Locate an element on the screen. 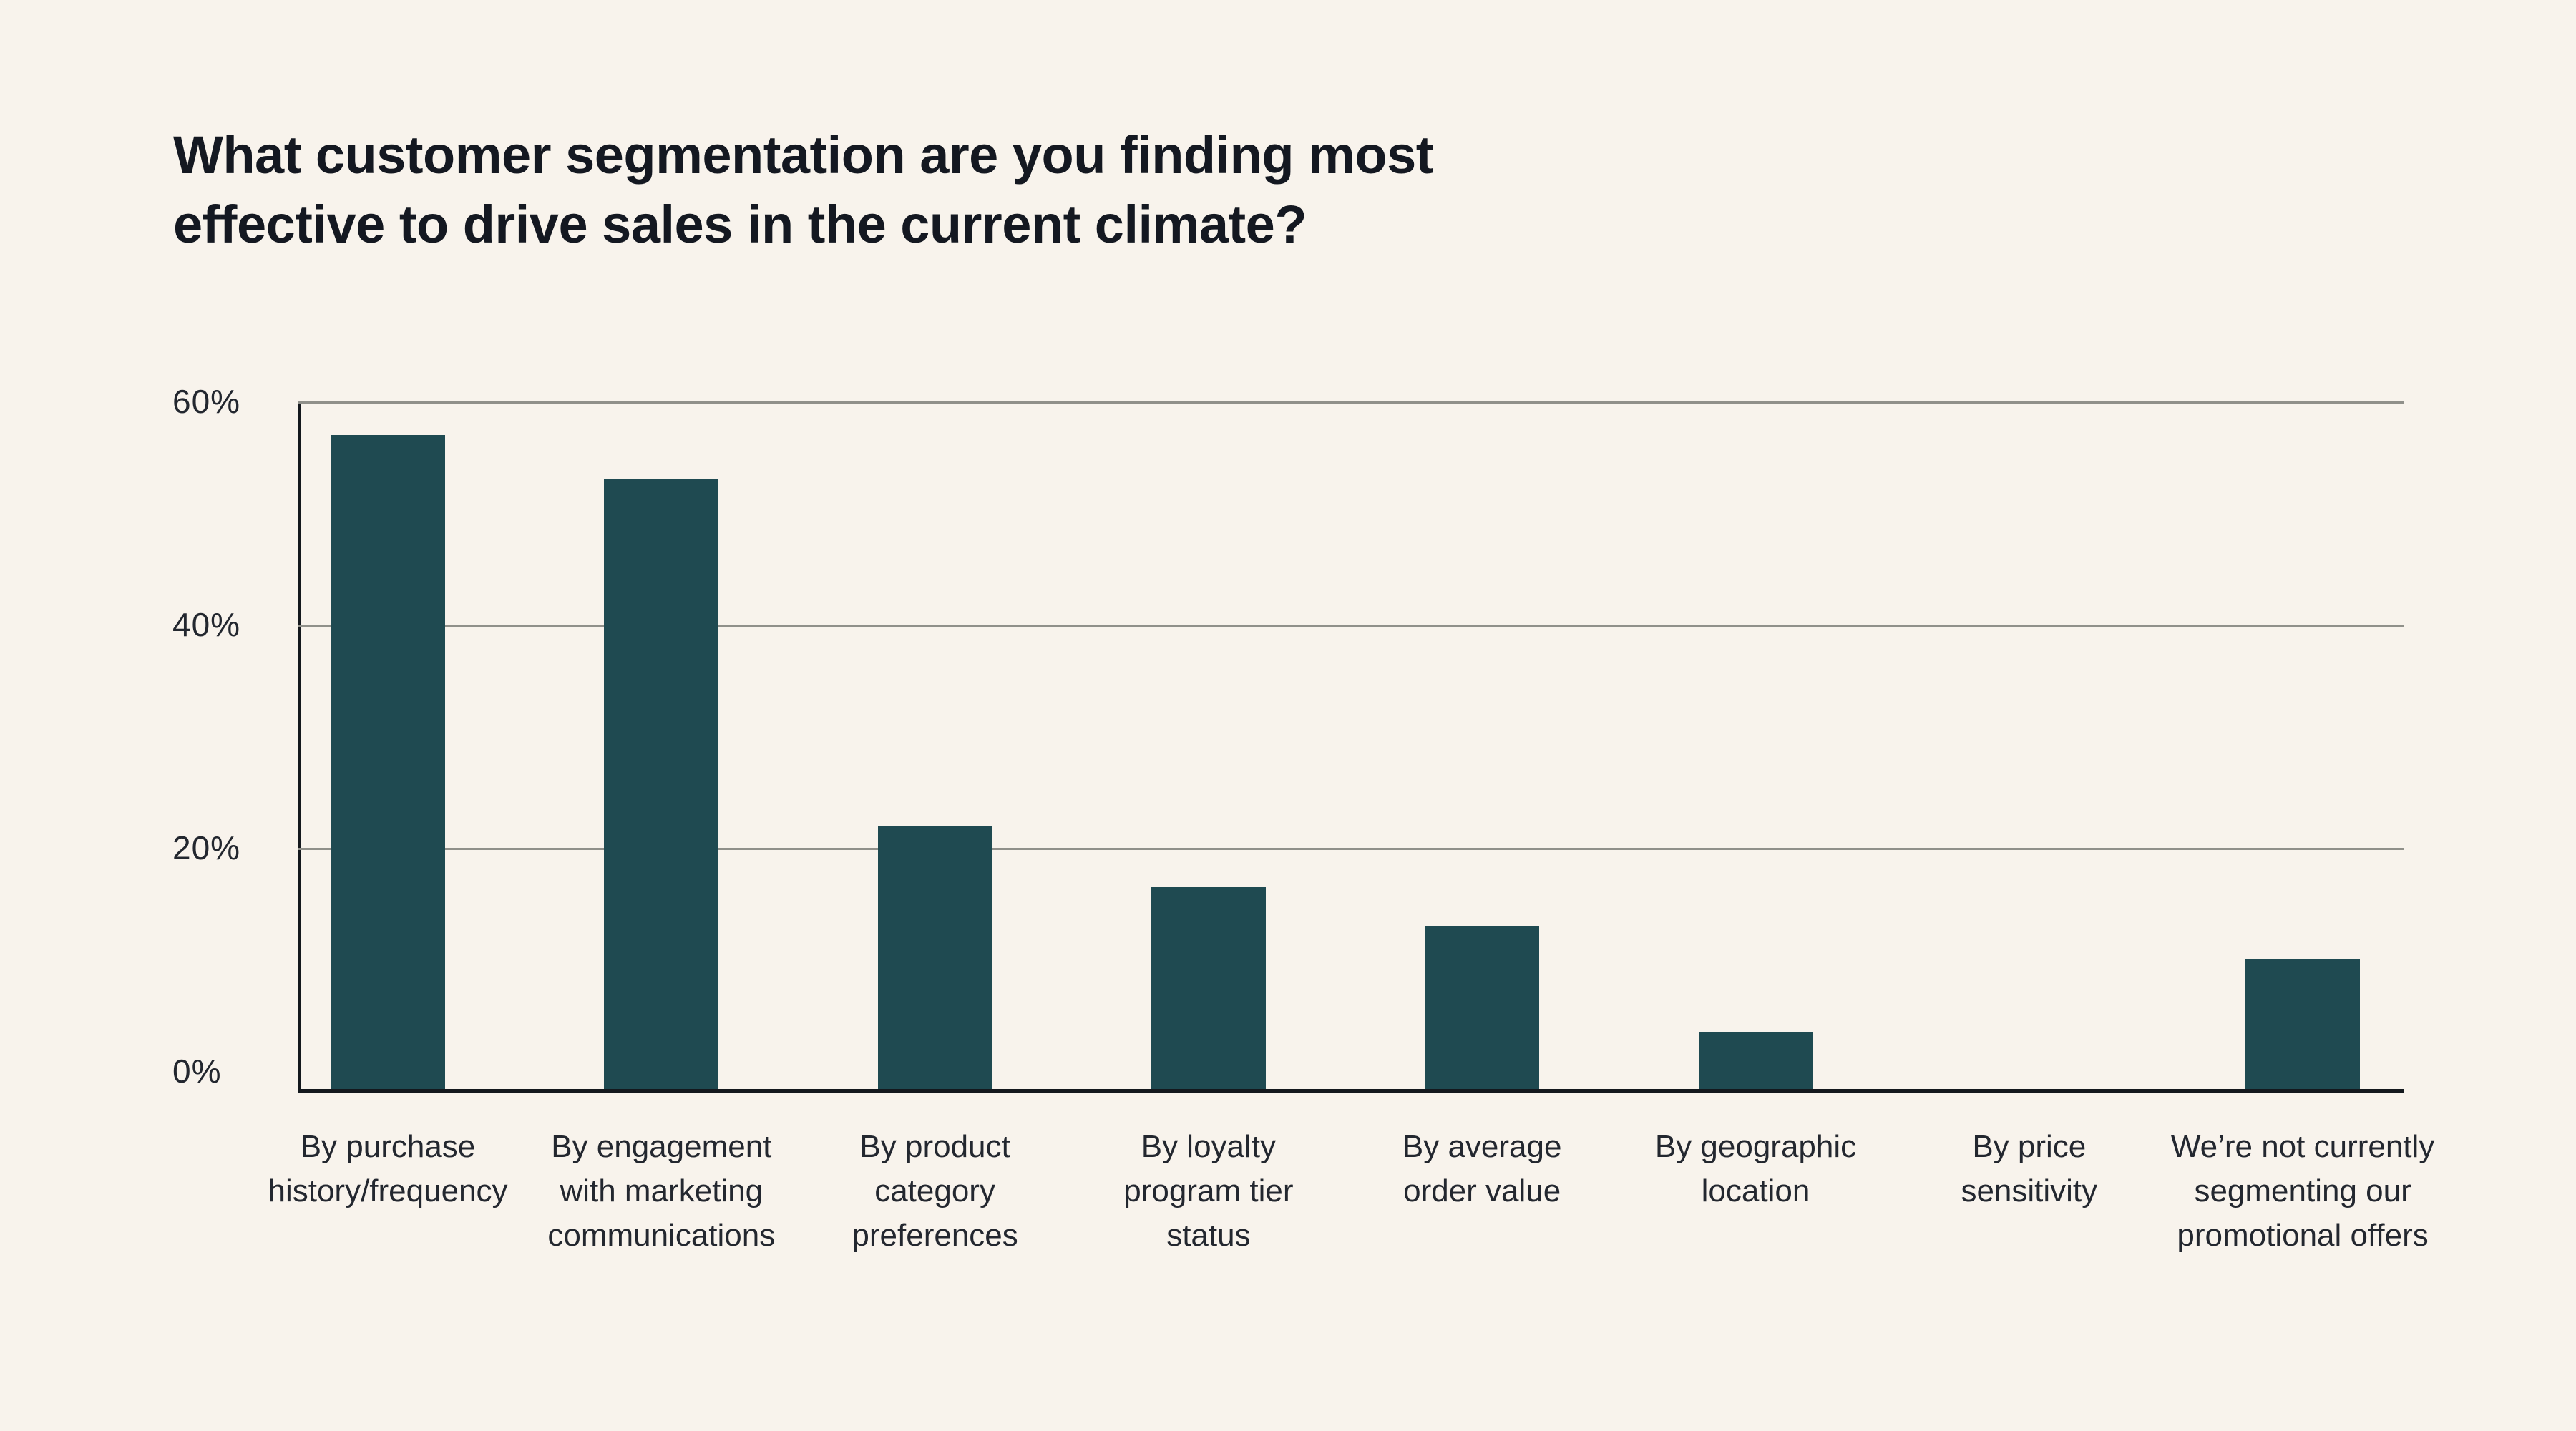 This screenshot has width=2576, height=1431. y-tick-label: 60% is located at coordinates (206, 402).